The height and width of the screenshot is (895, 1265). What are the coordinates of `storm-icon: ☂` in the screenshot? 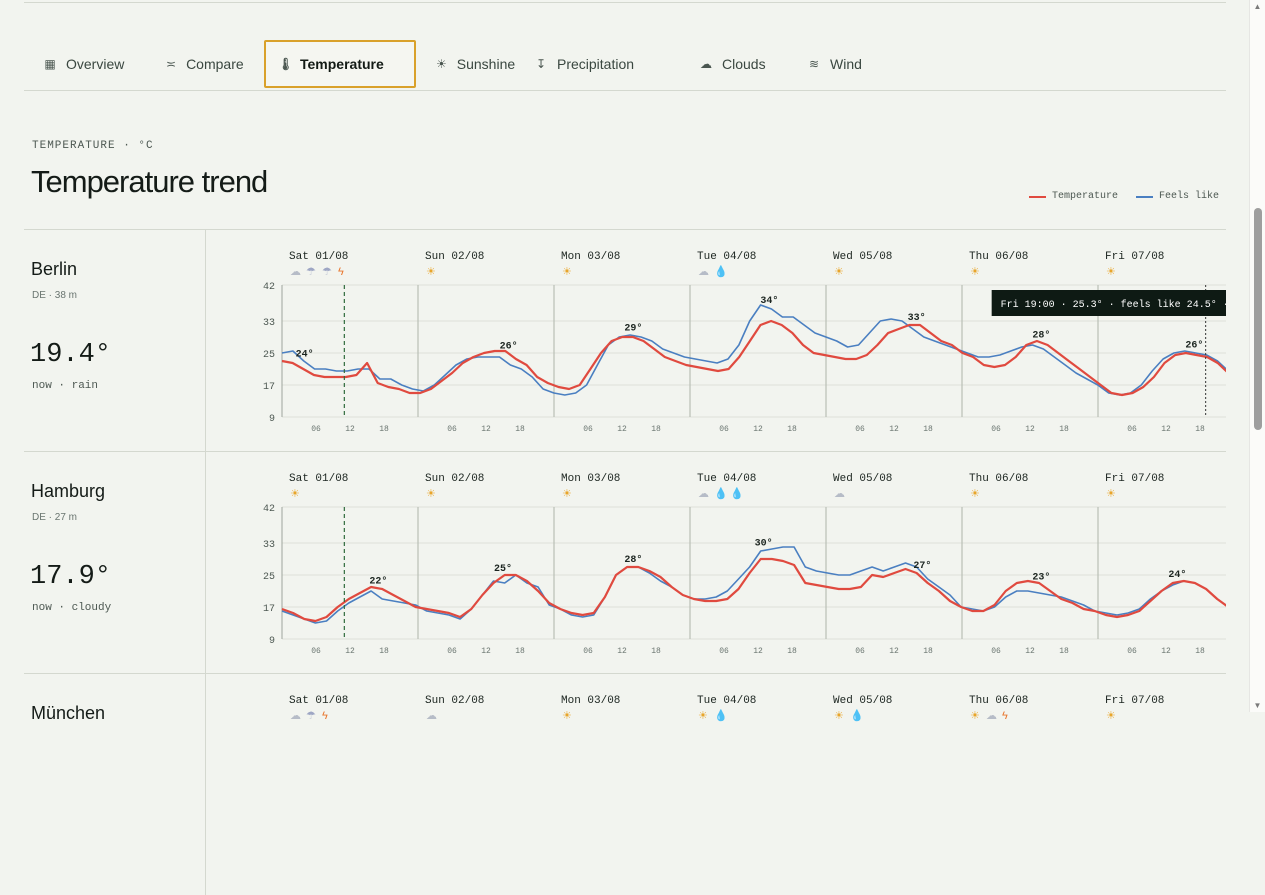 It's located at (311, 272).